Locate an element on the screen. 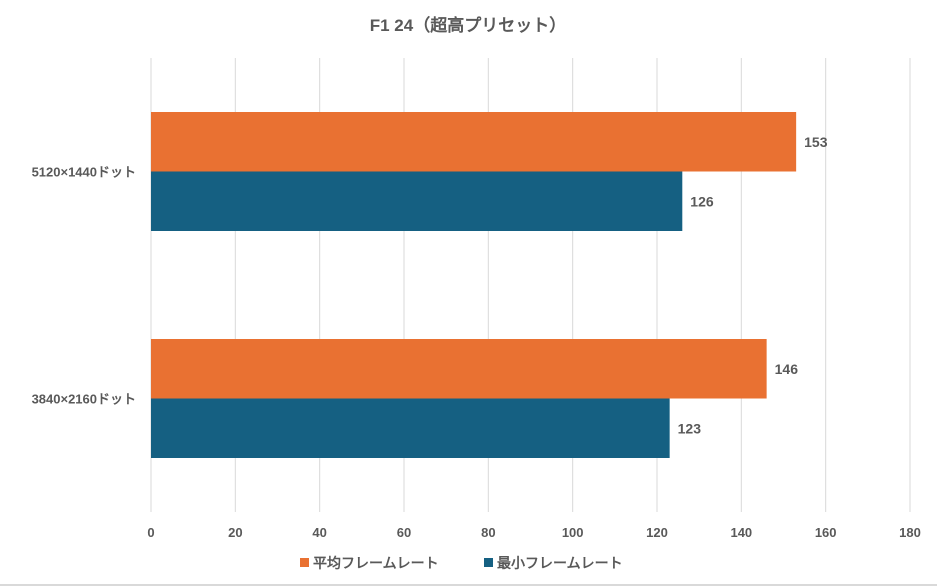 This screenshot has height=587, width=937. x-tick-label: 60 is located at coordinates (404, 532).